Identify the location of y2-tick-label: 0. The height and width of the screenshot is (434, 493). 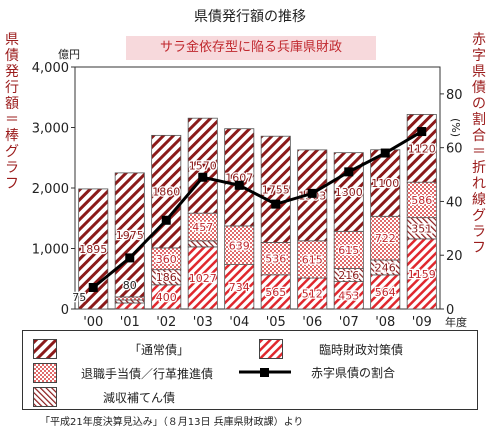
(450, 310).